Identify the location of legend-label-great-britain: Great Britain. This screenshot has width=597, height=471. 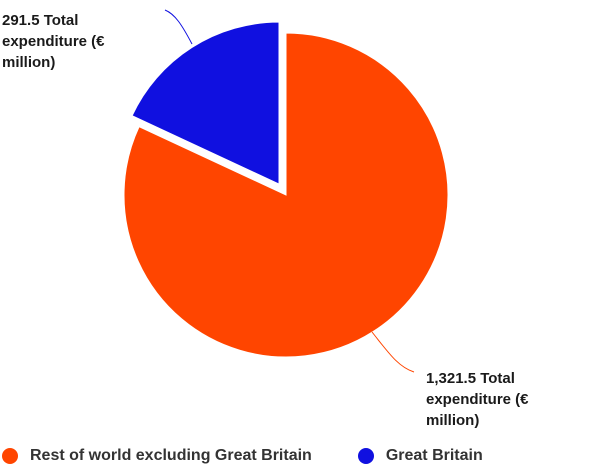
(434, 455).